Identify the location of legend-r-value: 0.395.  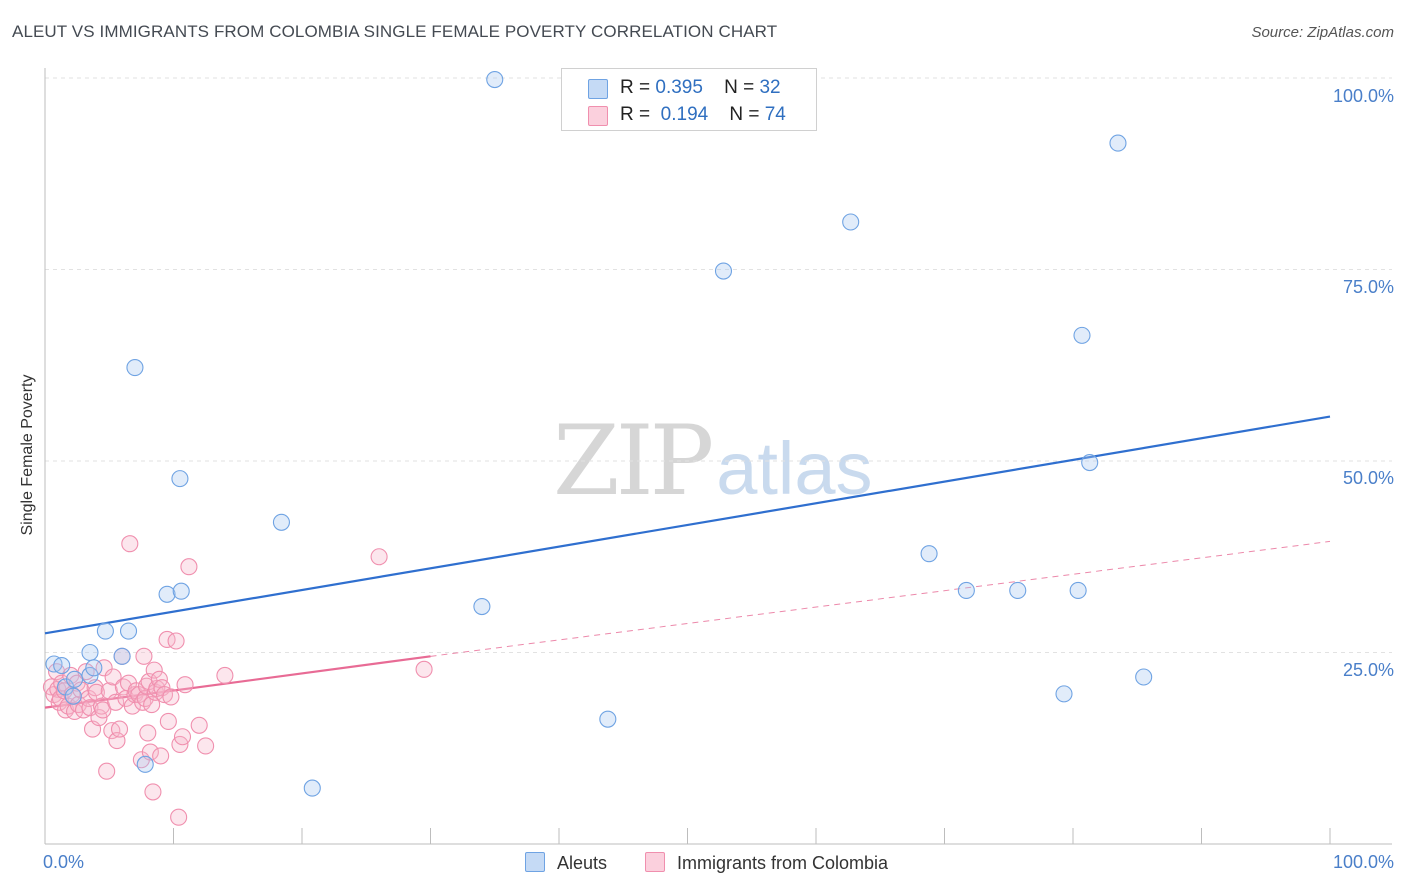
(679, 87).